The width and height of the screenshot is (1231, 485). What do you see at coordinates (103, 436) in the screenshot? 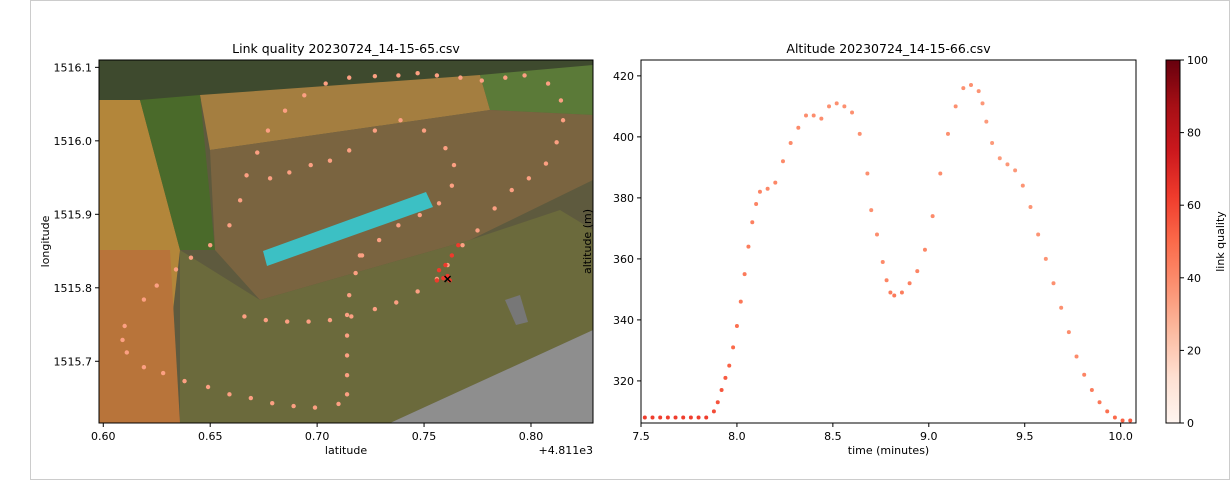
I see `x-tick-label: 0.60` at bounding box center [103, 436].